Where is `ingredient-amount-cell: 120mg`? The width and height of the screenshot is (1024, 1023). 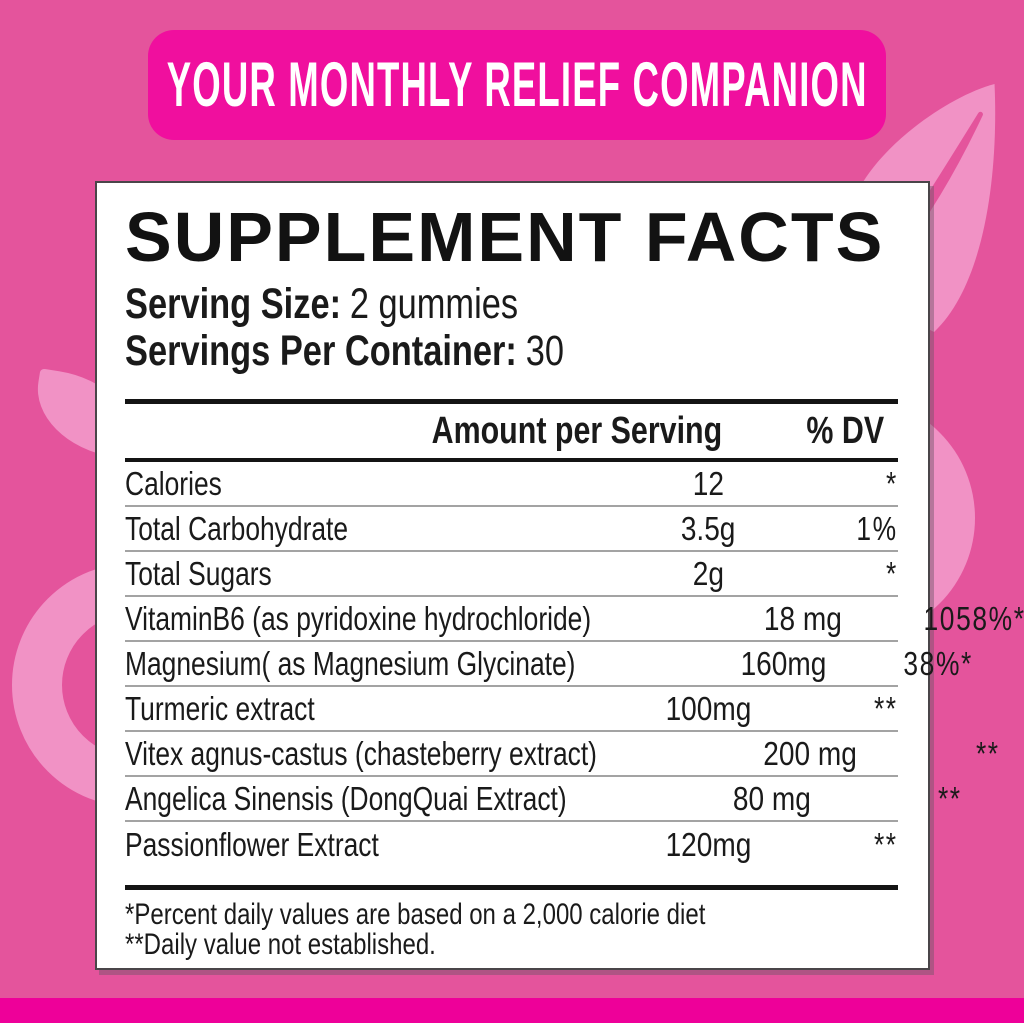 ingredient-amount-cell: 120mg is located at coordinates (708, 845).